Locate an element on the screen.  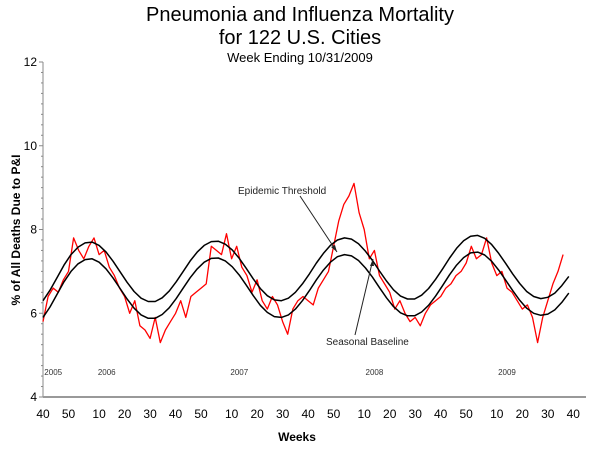
chart-title: Pneumonia and Influenza Mortality is located at coordinates (300, 15).